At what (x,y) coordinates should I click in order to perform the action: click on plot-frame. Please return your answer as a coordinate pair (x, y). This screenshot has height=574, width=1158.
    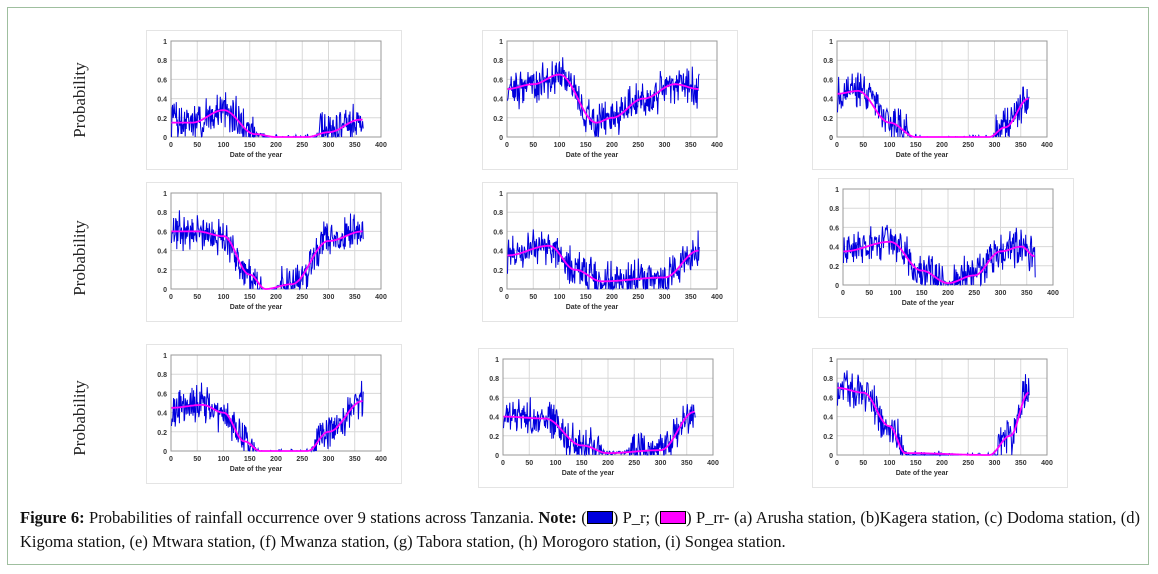
    Looking at the image, I should click on (612, 89).